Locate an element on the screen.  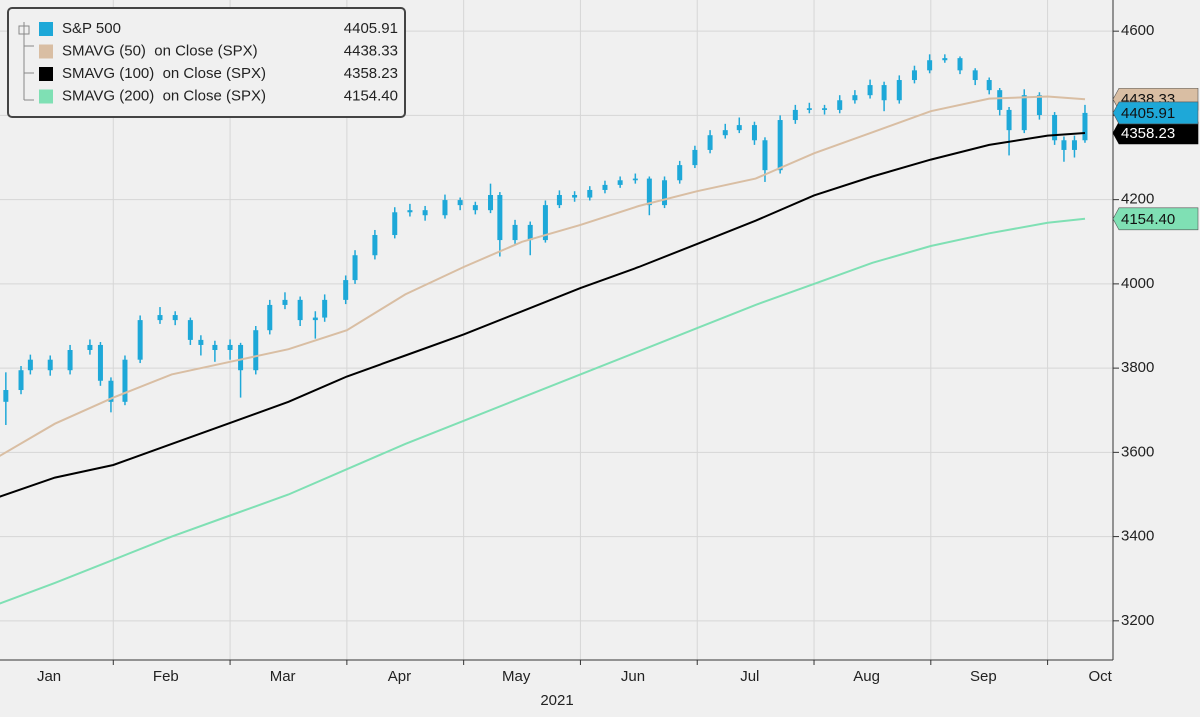
legend-value: 4405.91 is located at coordinates (371, 28).